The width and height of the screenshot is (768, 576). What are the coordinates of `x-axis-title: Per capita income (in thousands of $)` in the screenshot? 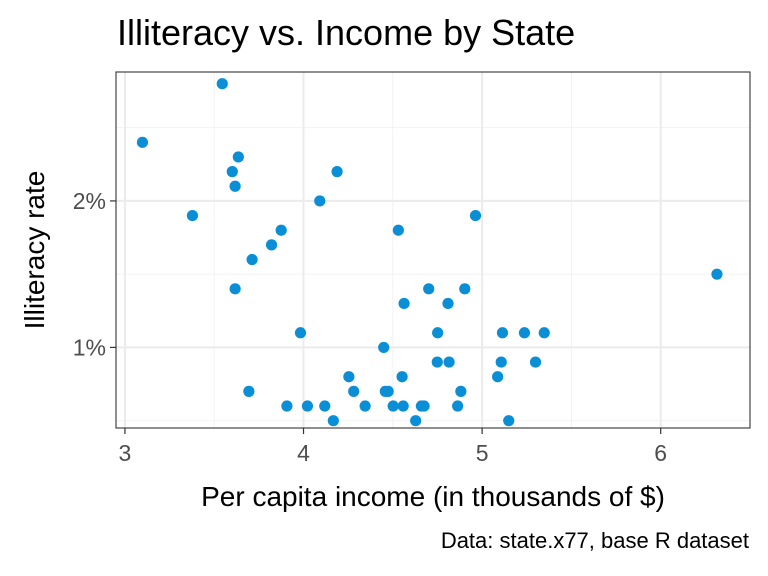 It's located at (433, 496).